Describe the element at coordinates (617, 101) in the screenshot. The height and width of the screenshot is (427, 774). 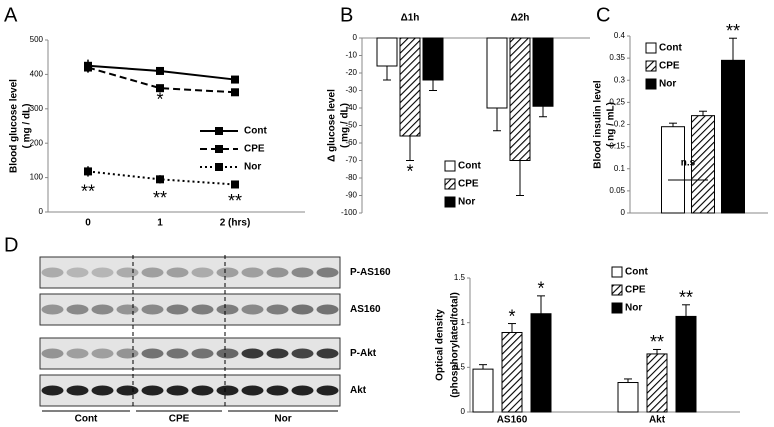
I see `y-tick-label: 0.25` at that location.